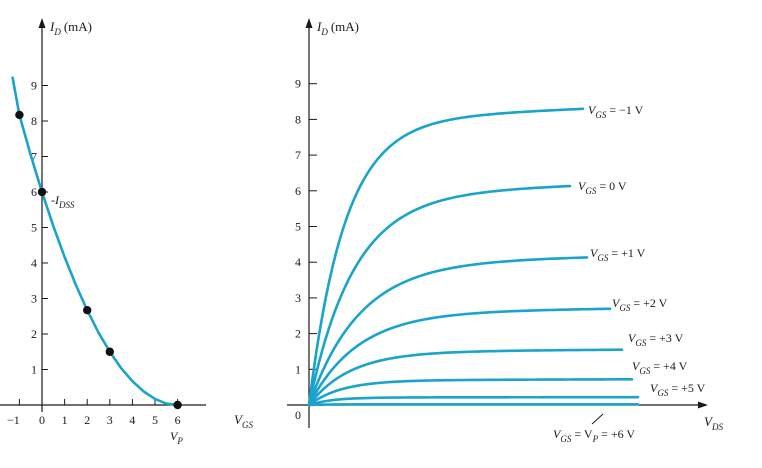 The image size is (762, 468). What do you see at coordinates (34, 121) in the screenshot?
I see `left-y-tick-label: 8` at bounding box center [34, 121].